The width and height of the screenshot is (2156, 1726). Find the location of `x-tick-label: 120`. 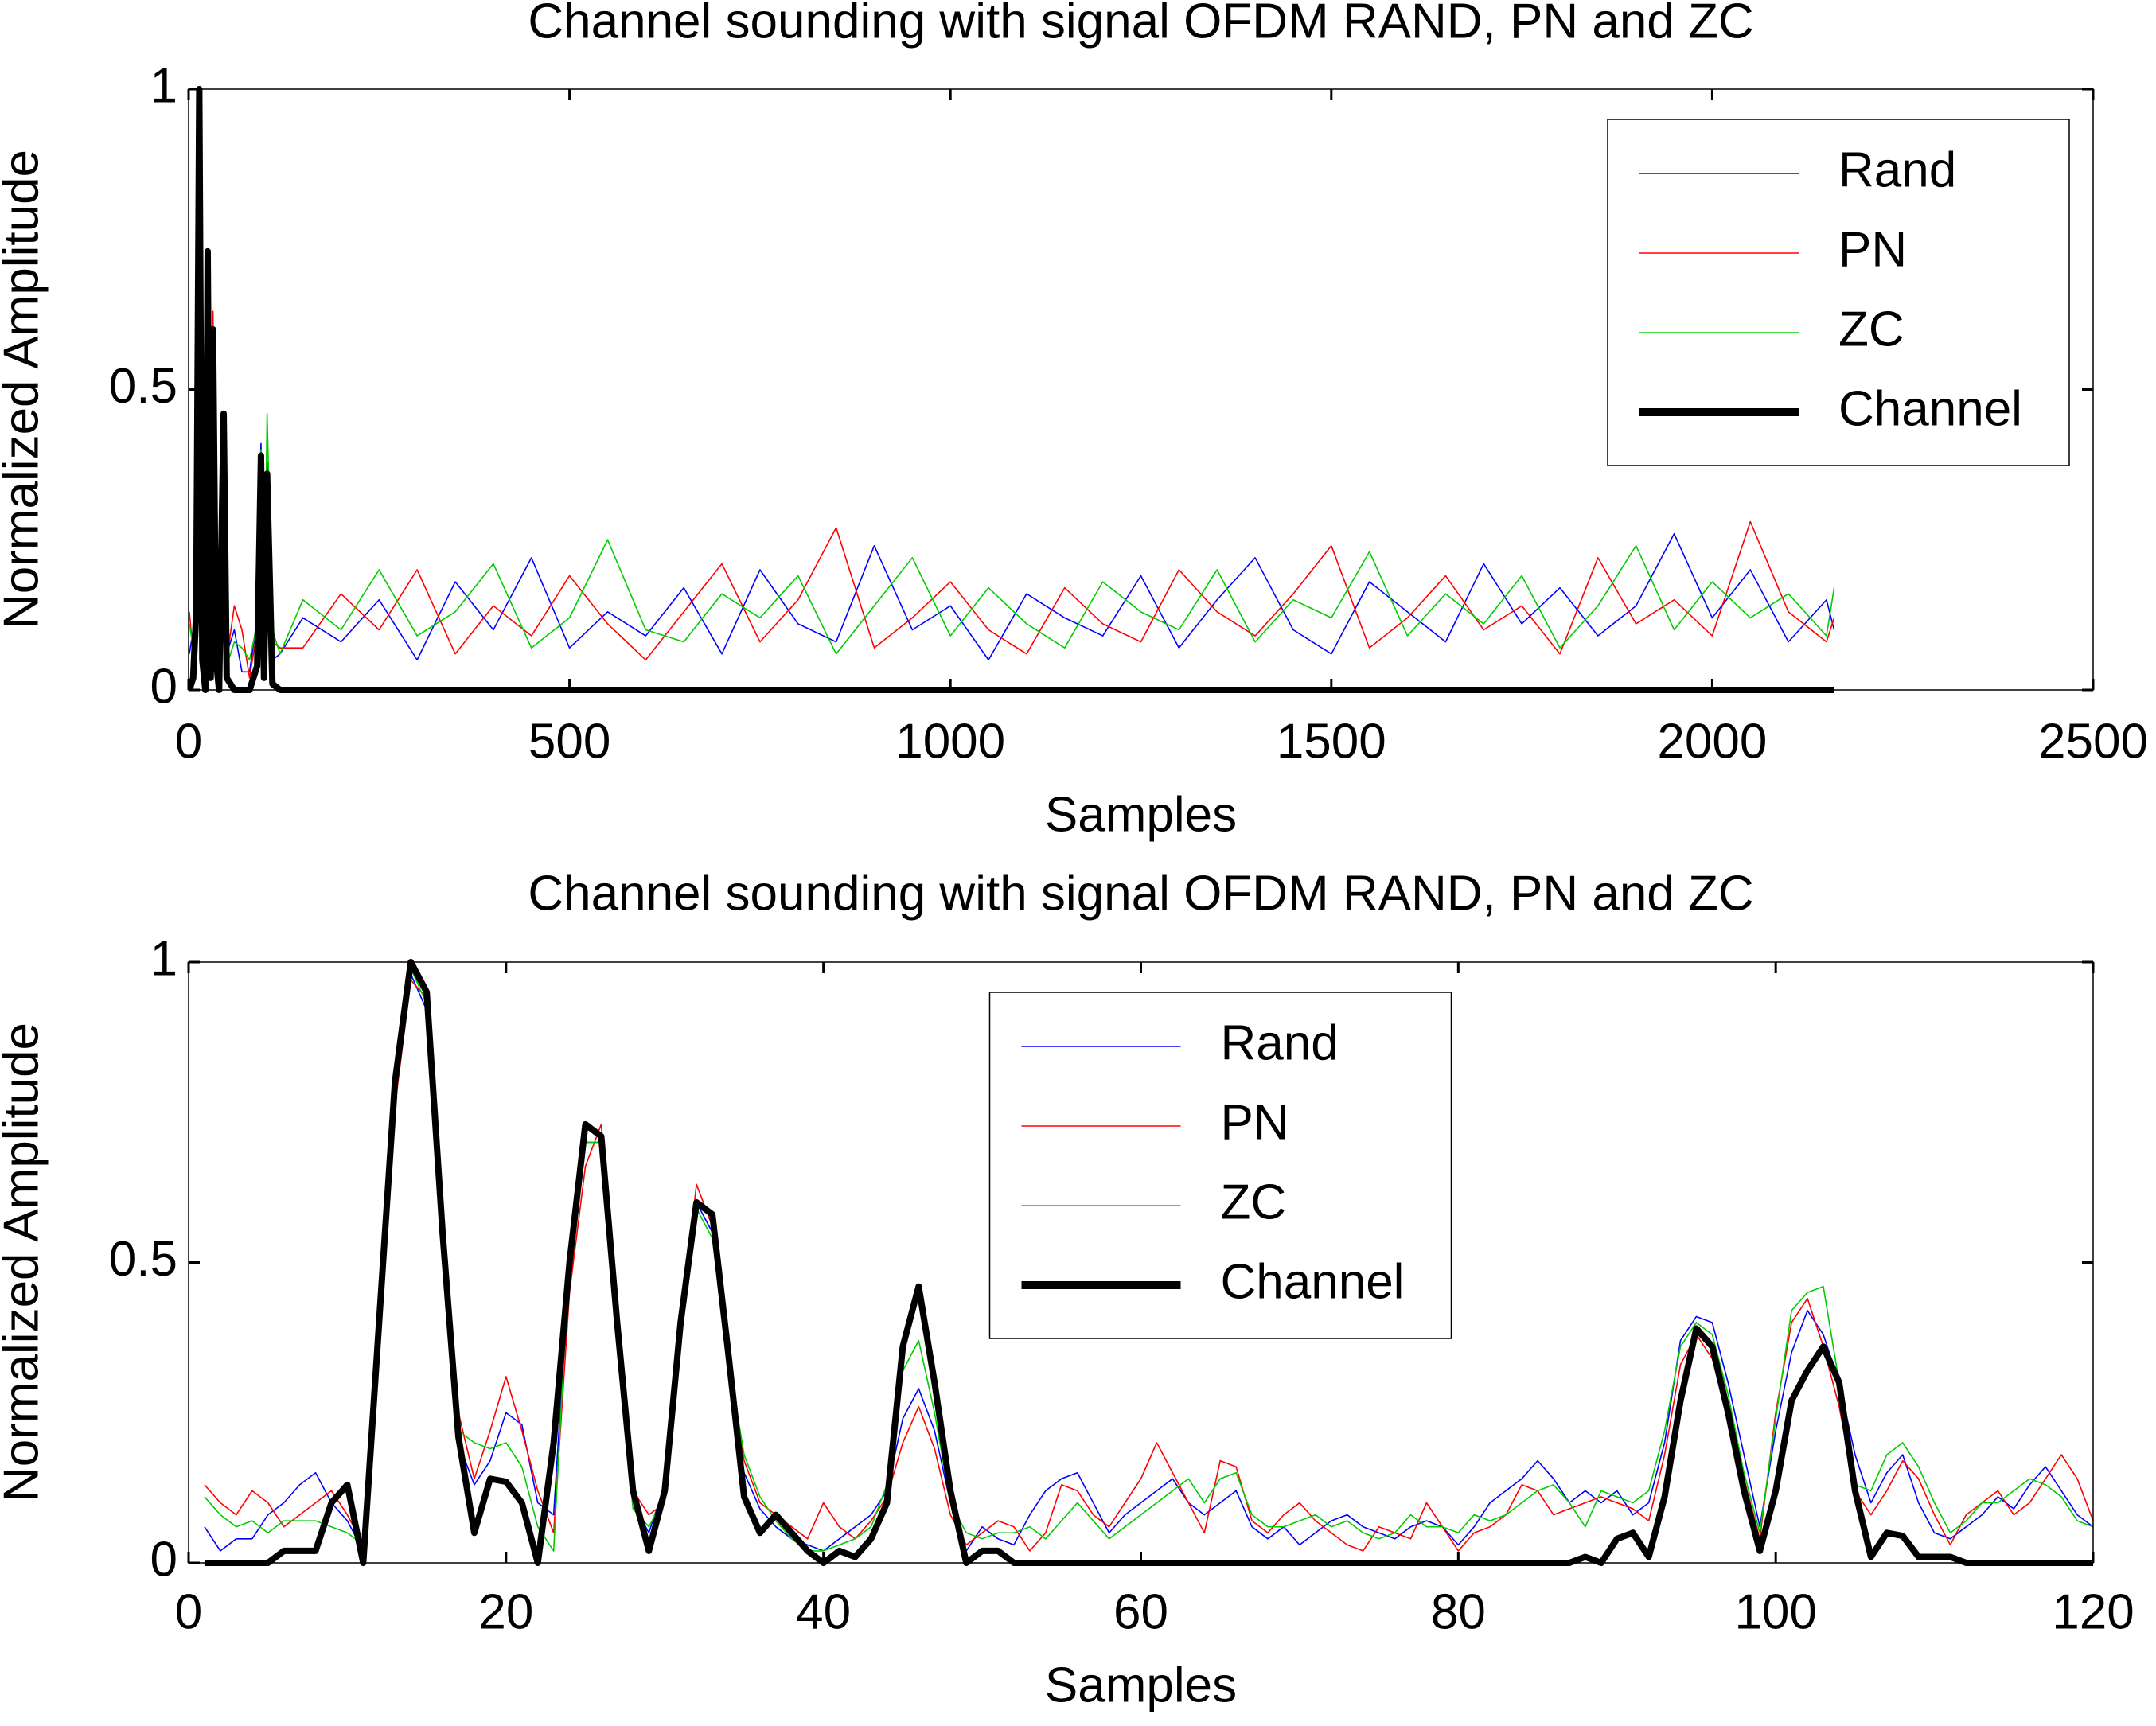

x-tick-label: 120 is located at coordinates (2093, 1611).